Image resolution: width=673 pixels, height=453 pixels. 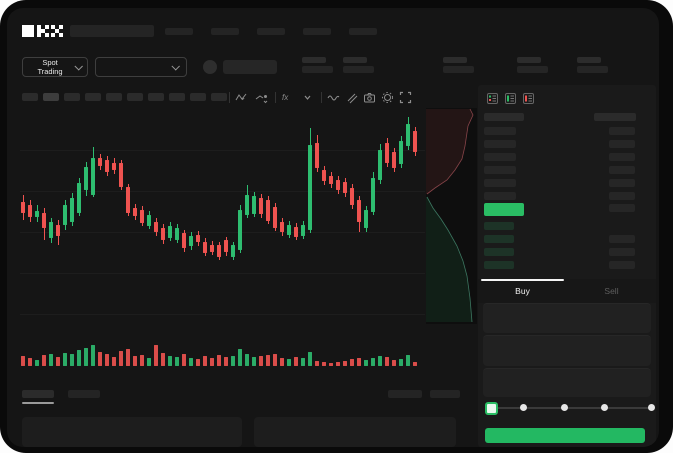 I want to click on last-price-button, so click(x=504, y=209).